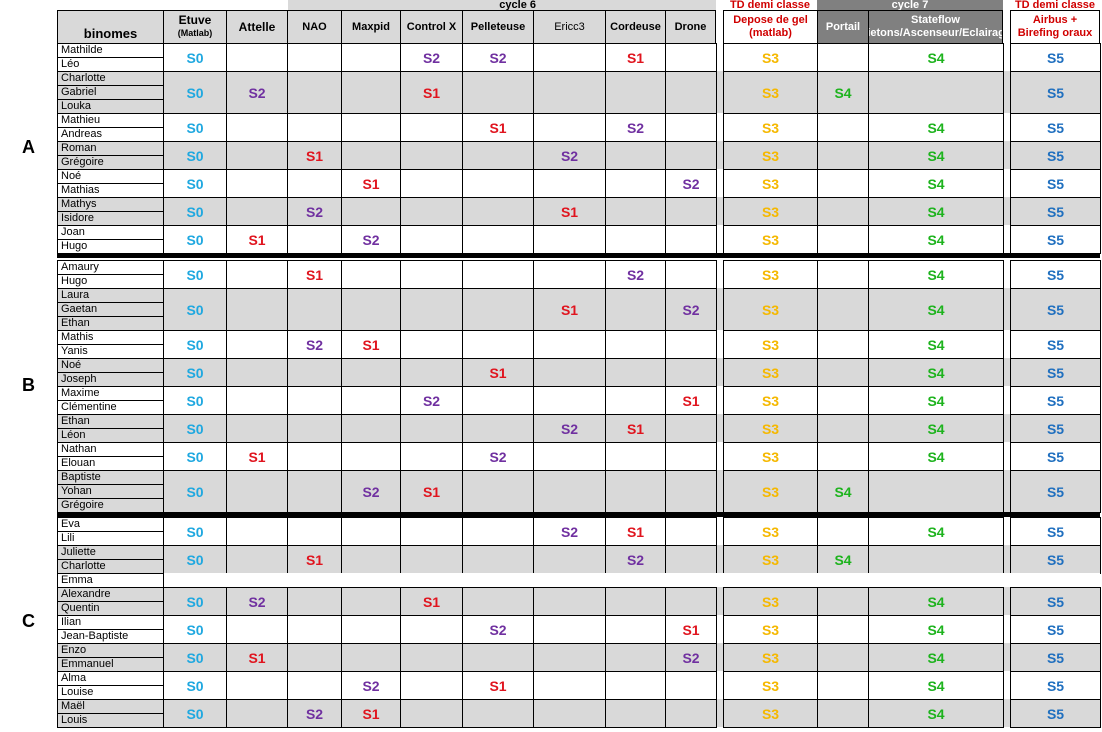 The height and width of the screenshot is (732, 1102). I want to click on member-name: Alma, so click(110, 678).